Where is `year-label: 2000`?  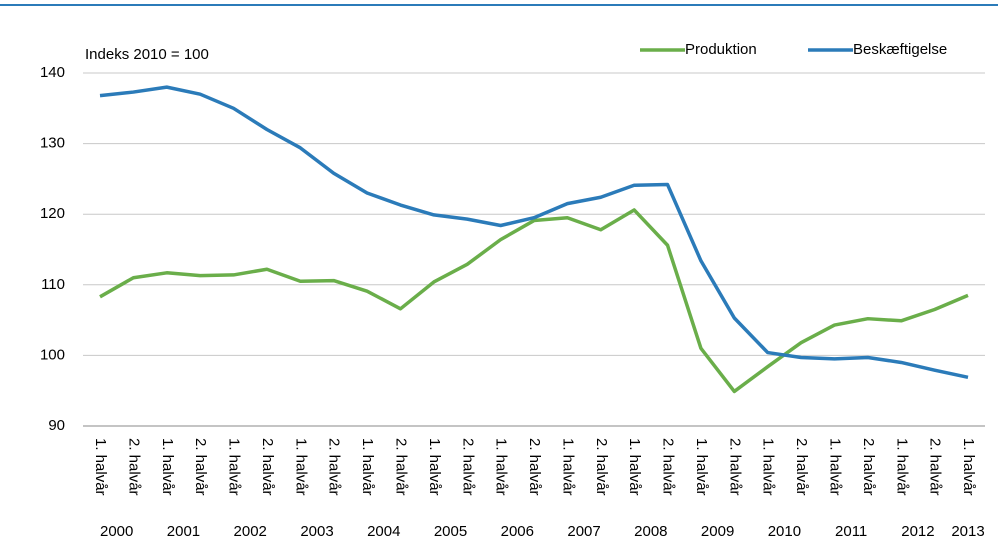 year-label: 2000 is located at coordinates (116, 531).